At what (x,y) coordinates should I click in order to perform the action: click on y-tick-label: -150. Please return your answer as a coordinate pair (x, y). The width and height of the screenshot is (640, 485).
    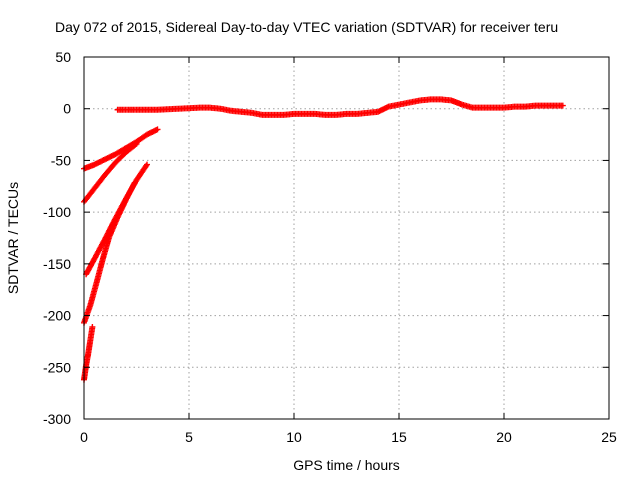
    Looking at the image, I should click on (57, 264).